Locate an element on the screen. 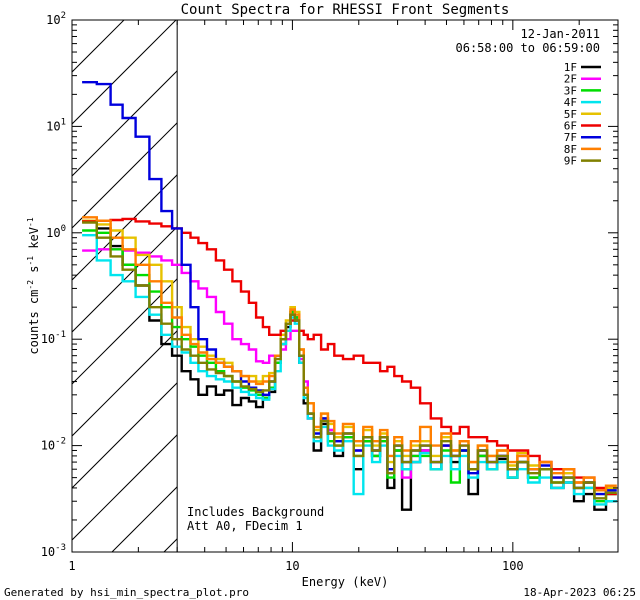 This screenshot has height=600, width=640. annotation-attenuator: Att A0, FDecim 1 is located at coordinates (245, 526).